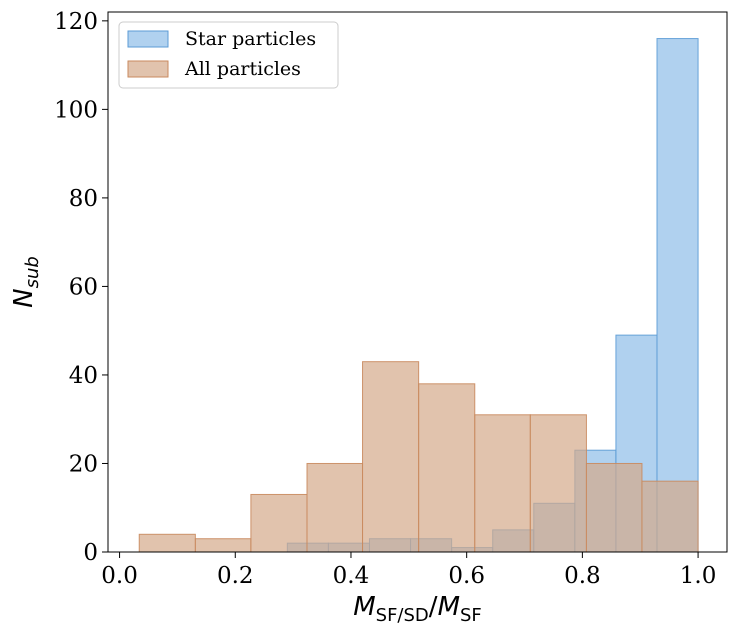  What do you see at coordinates (119, 576) in the screenshot?
I see `x-tick-label-0: 0.0` at bounding box center [119, 576].